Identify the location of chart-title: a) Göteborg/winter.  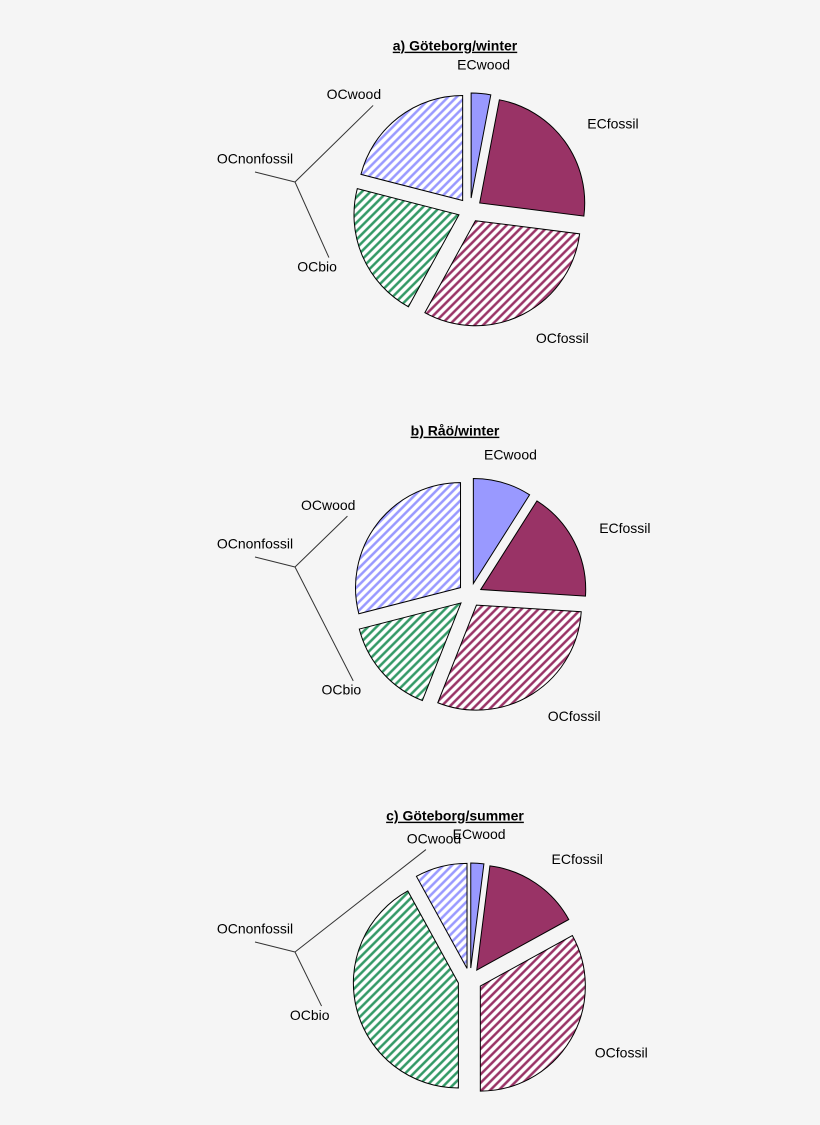
(455, 46).